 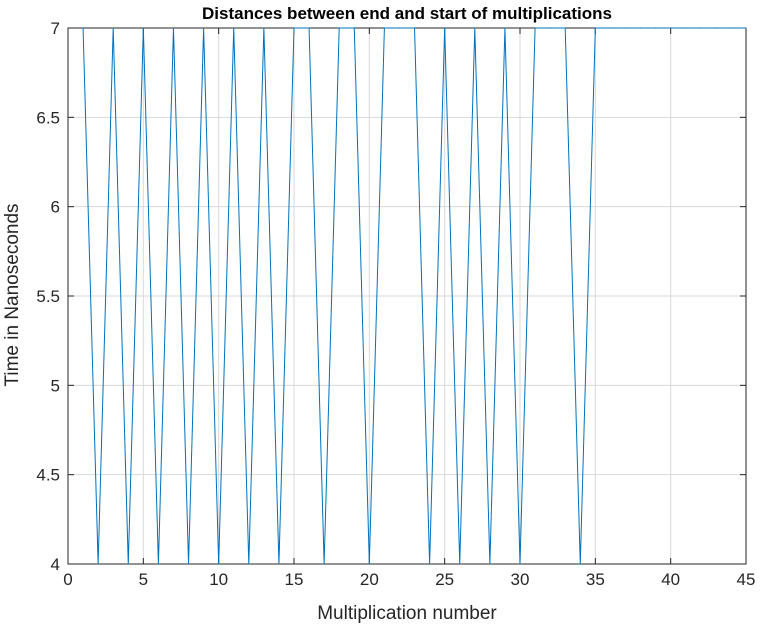 I want to click on x-tick-label: 15, so click(x=294, y=579).